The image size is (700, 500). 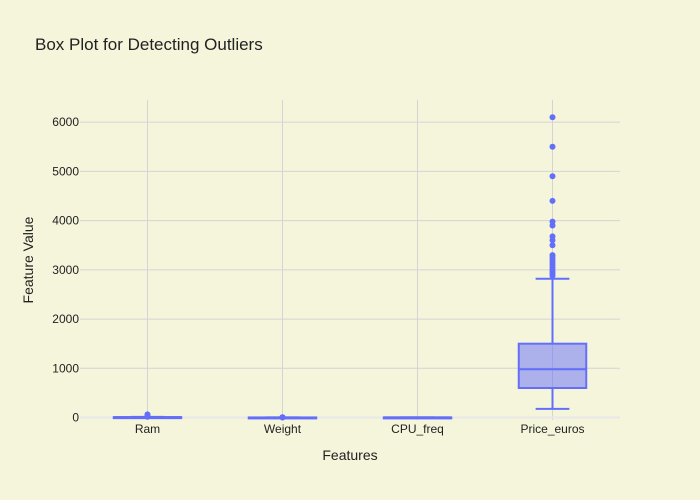 What do you see at coordinates (552, 366) in the screenshot?
I see `box-iqr` at bounding box center [552, 366].